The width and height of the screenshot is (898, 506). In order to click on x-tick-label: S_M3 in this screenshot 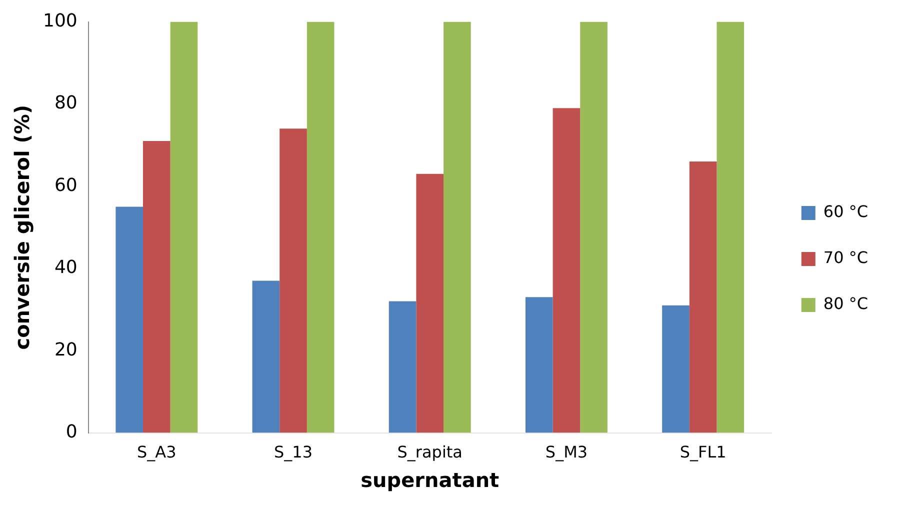, I will do `click(566, 452)`.